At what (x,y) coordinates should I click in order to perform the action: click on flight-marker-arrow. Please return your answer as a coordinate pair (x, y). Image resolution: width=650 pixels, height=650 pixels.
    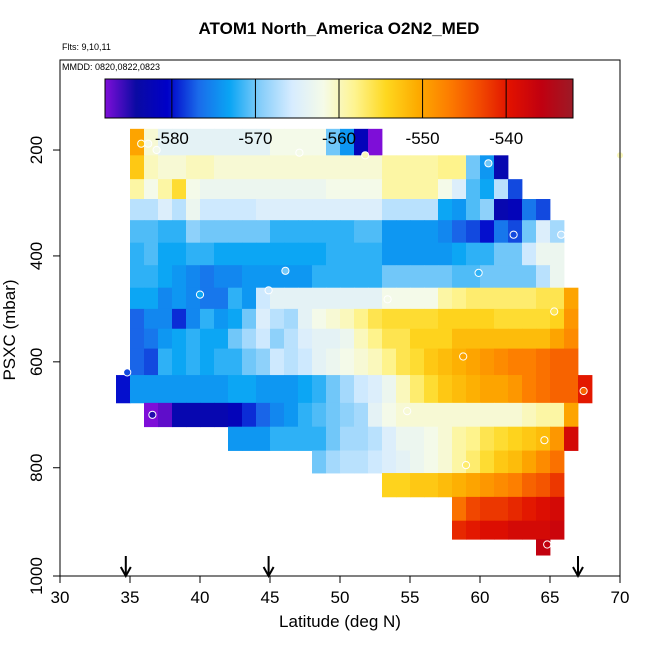
    Looking at the image, I should click on (125, 567).